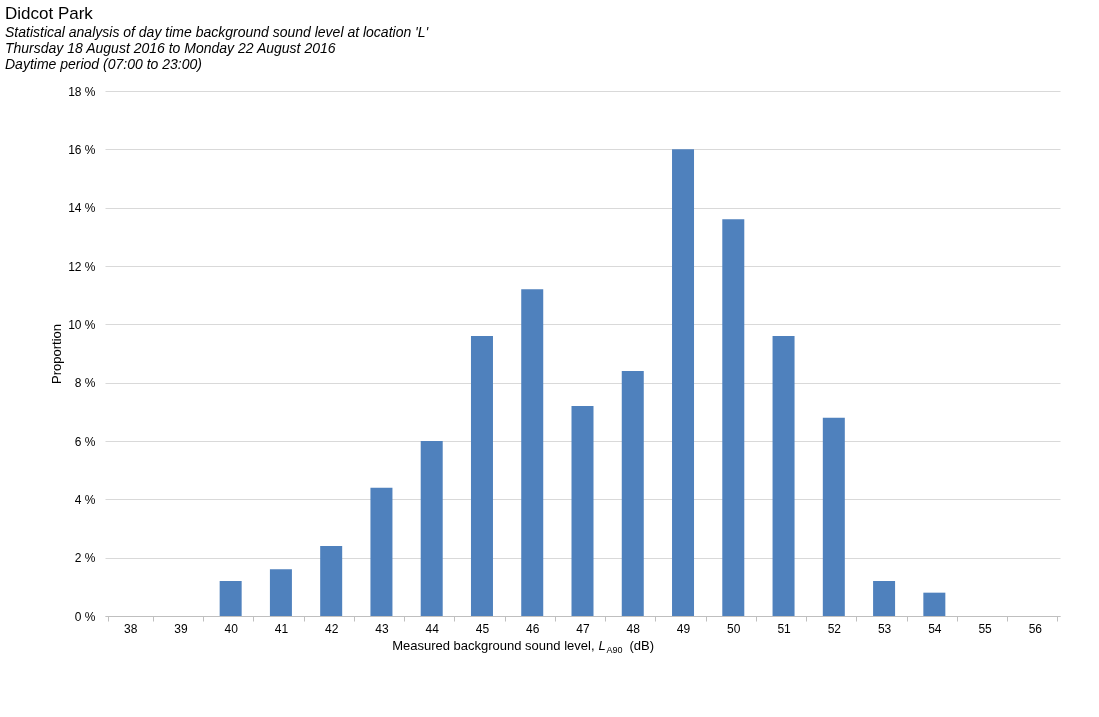 The image size is (1099, 717). What do you see at coordinates (784, 628) in the screenshot?
I see `x-tick-label: 51` at bounding box center [784, 628].